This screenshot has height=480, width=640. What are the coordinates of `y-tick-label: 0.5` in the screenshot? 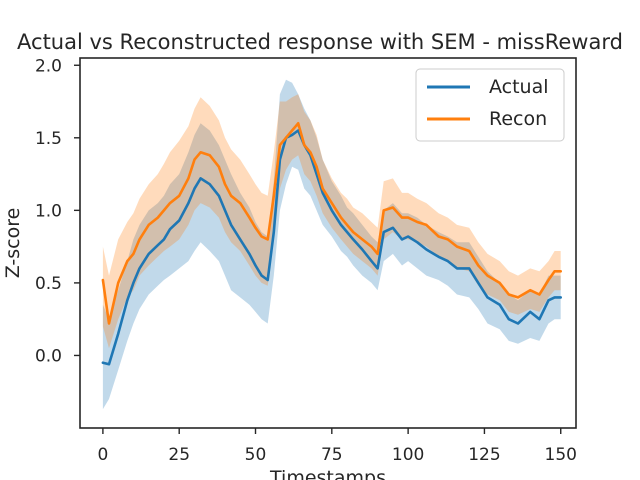 It's located at (48, 284).